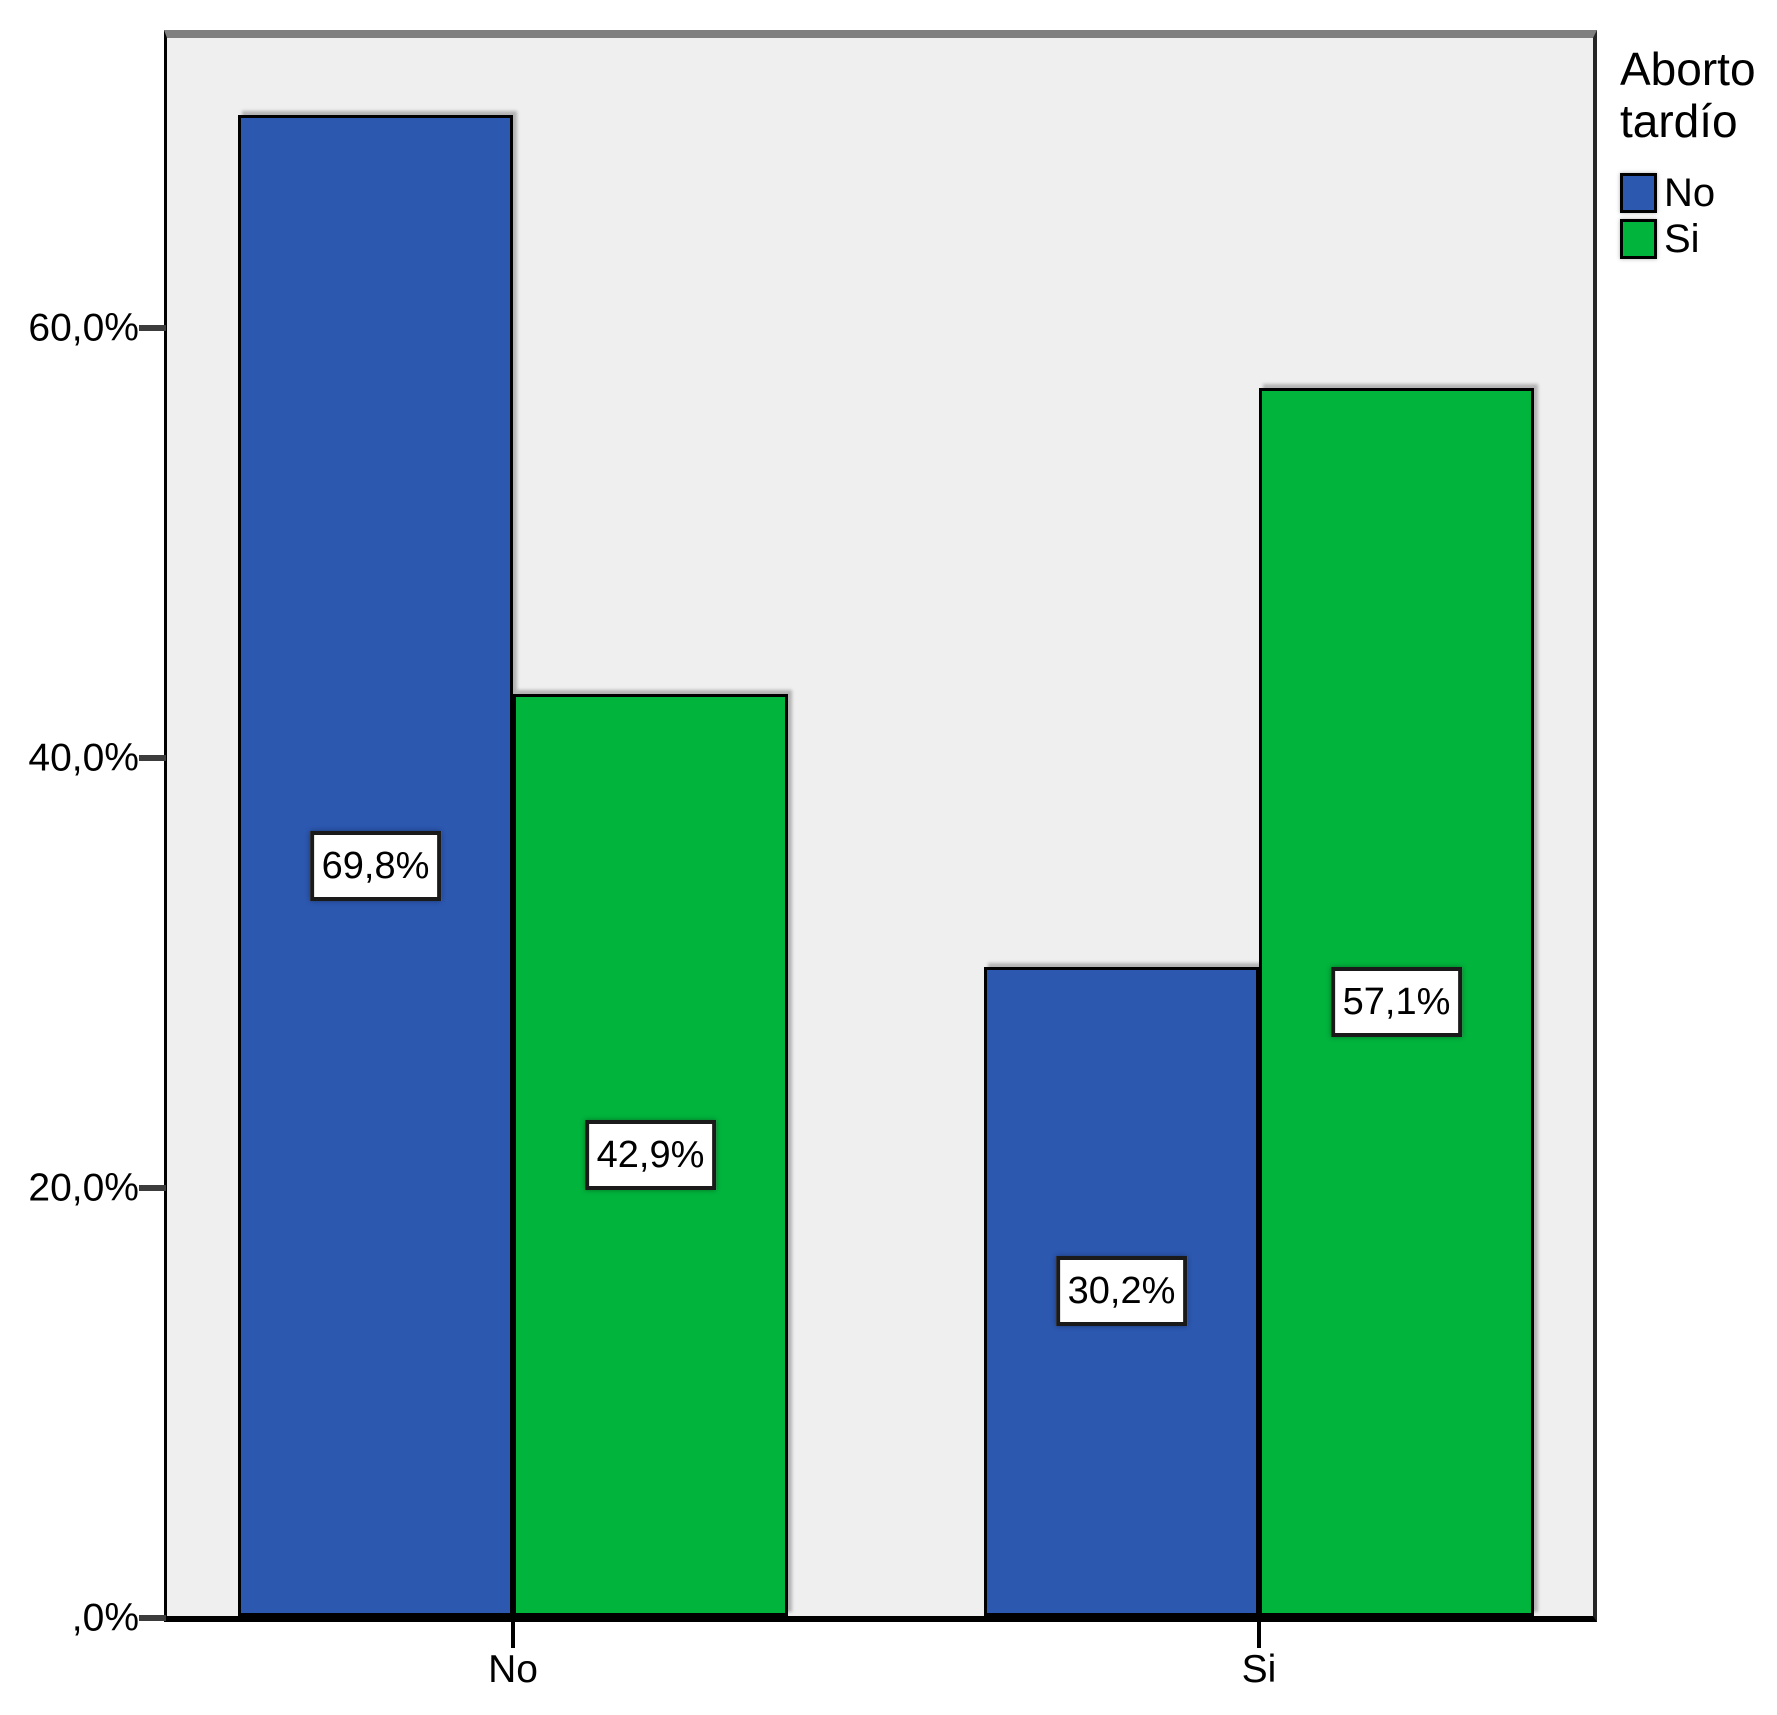  I want to click on x-tick-mark-si, so click(1259, 1635).